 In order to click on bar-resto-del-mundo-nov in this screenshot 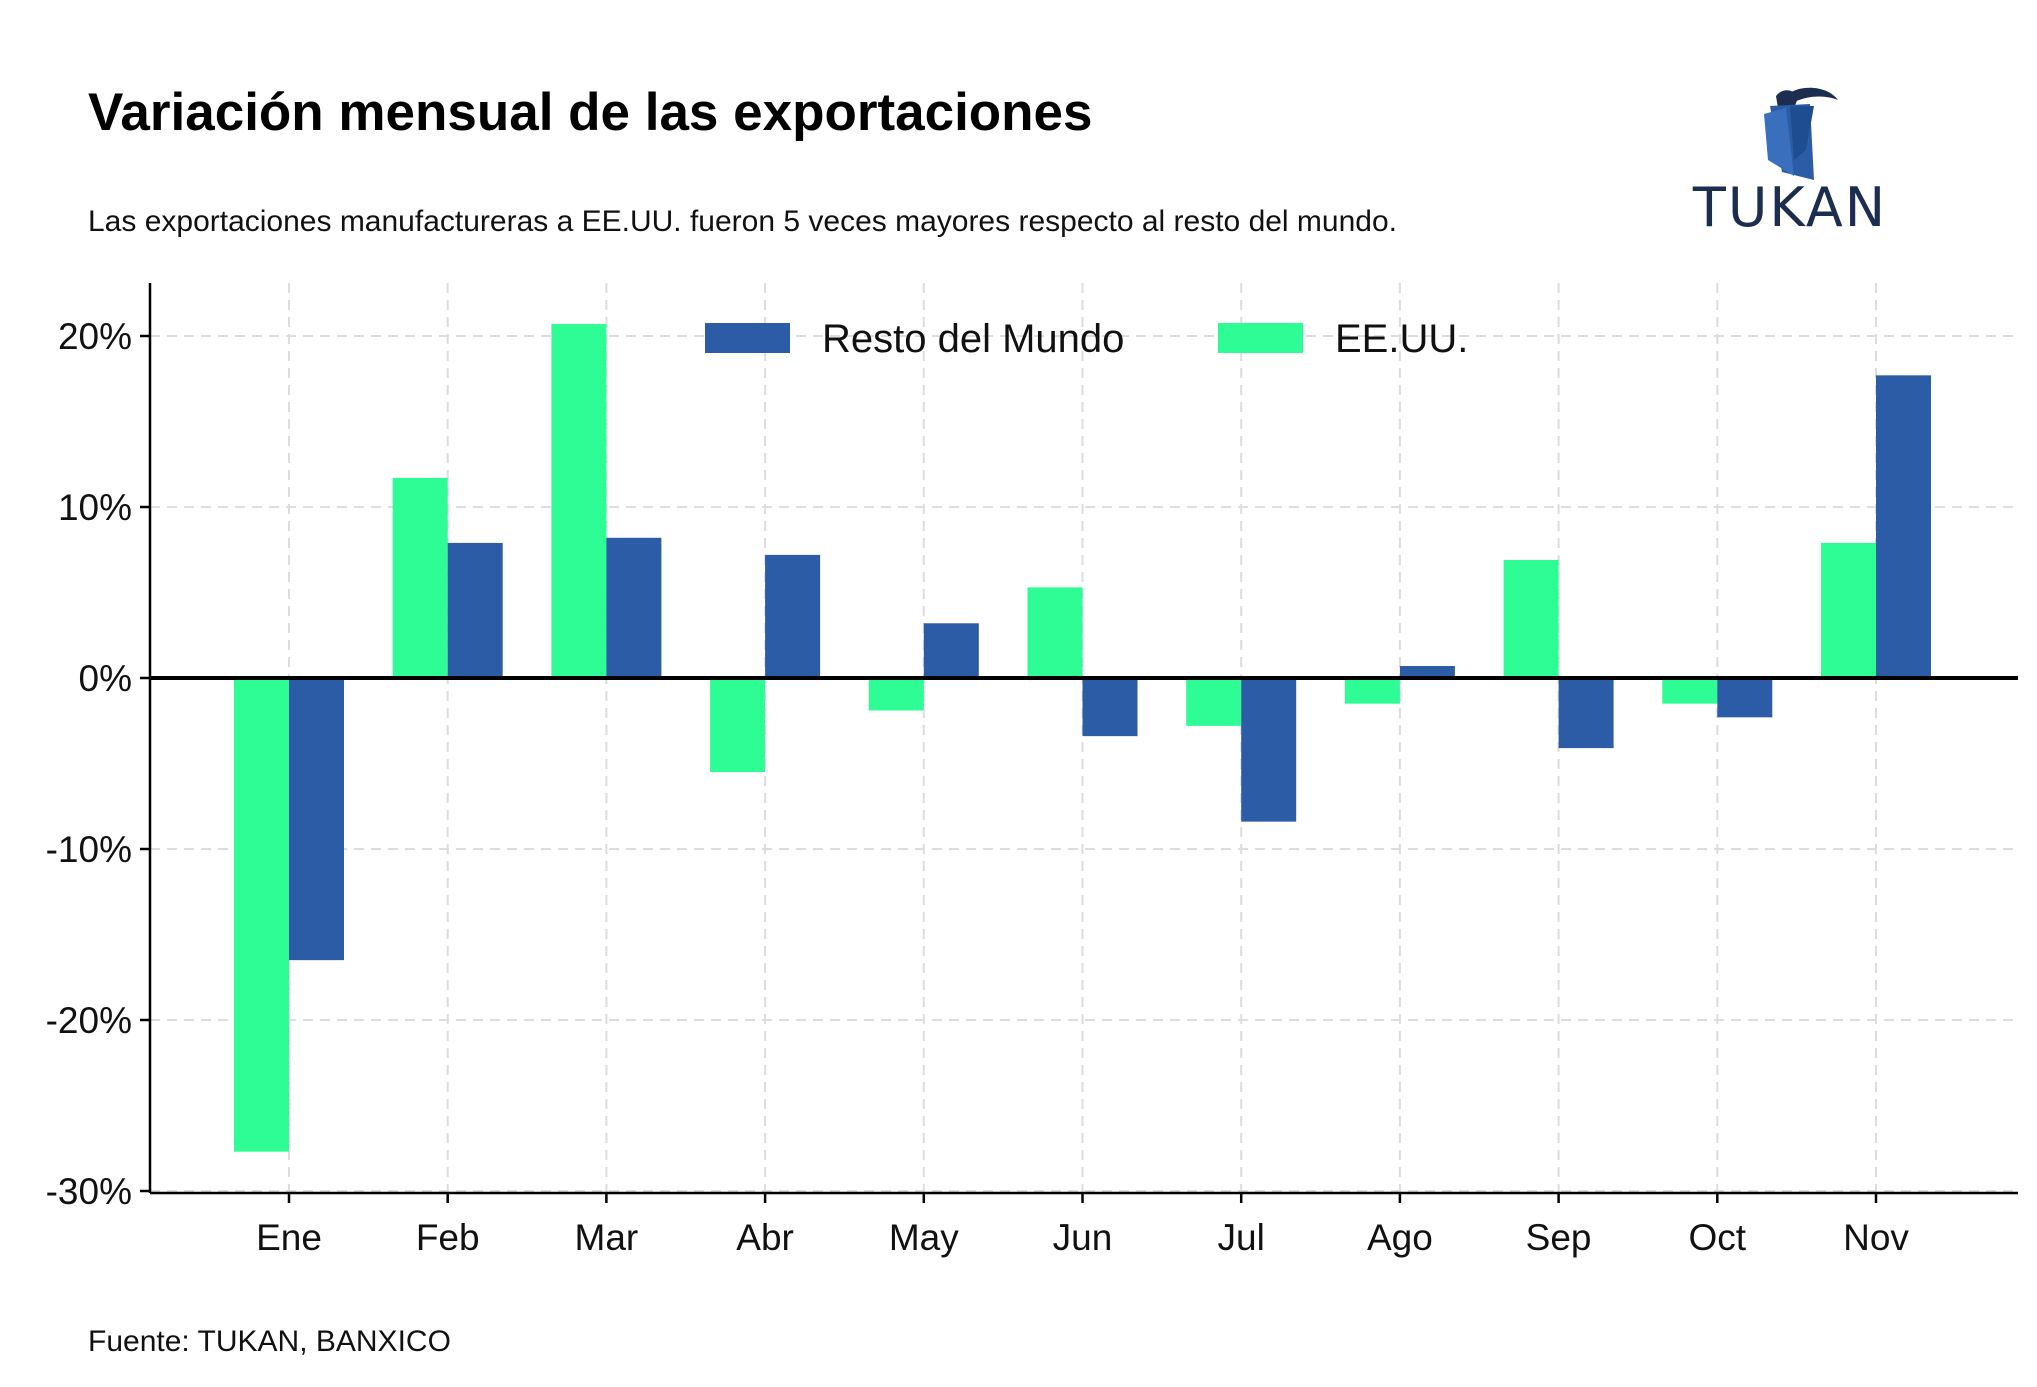, I will do `click(1903, 526)`.